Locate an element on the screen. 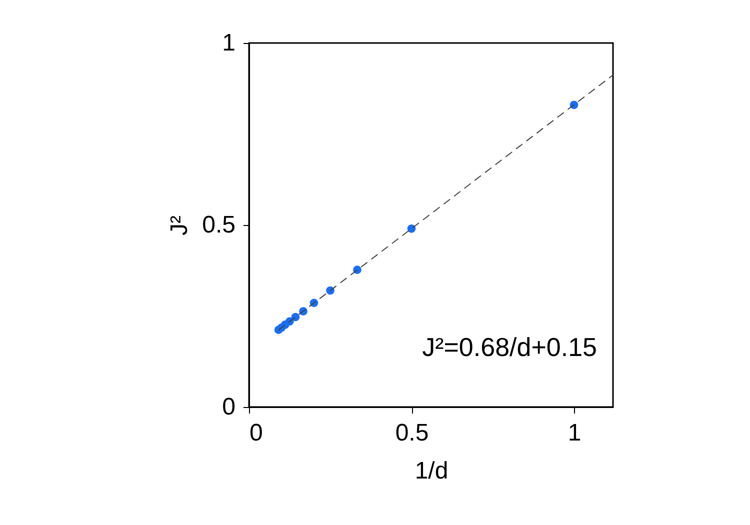  x-tick-label: 1 is located at coordinates (575, 433).